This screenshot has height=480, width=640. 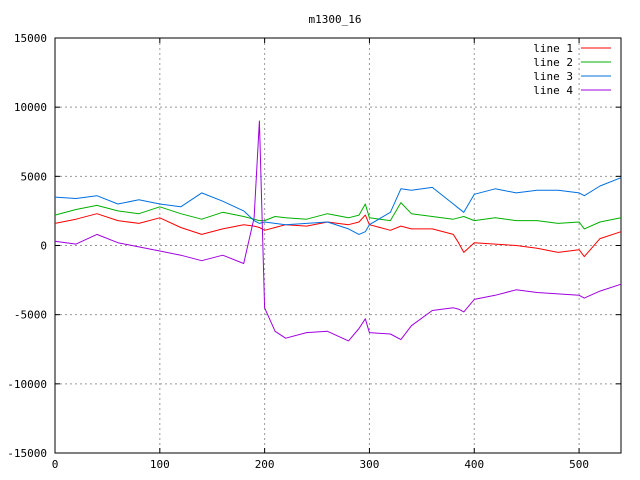 I want to click on y-tick-label: -5000, so click(x=30, y=315).